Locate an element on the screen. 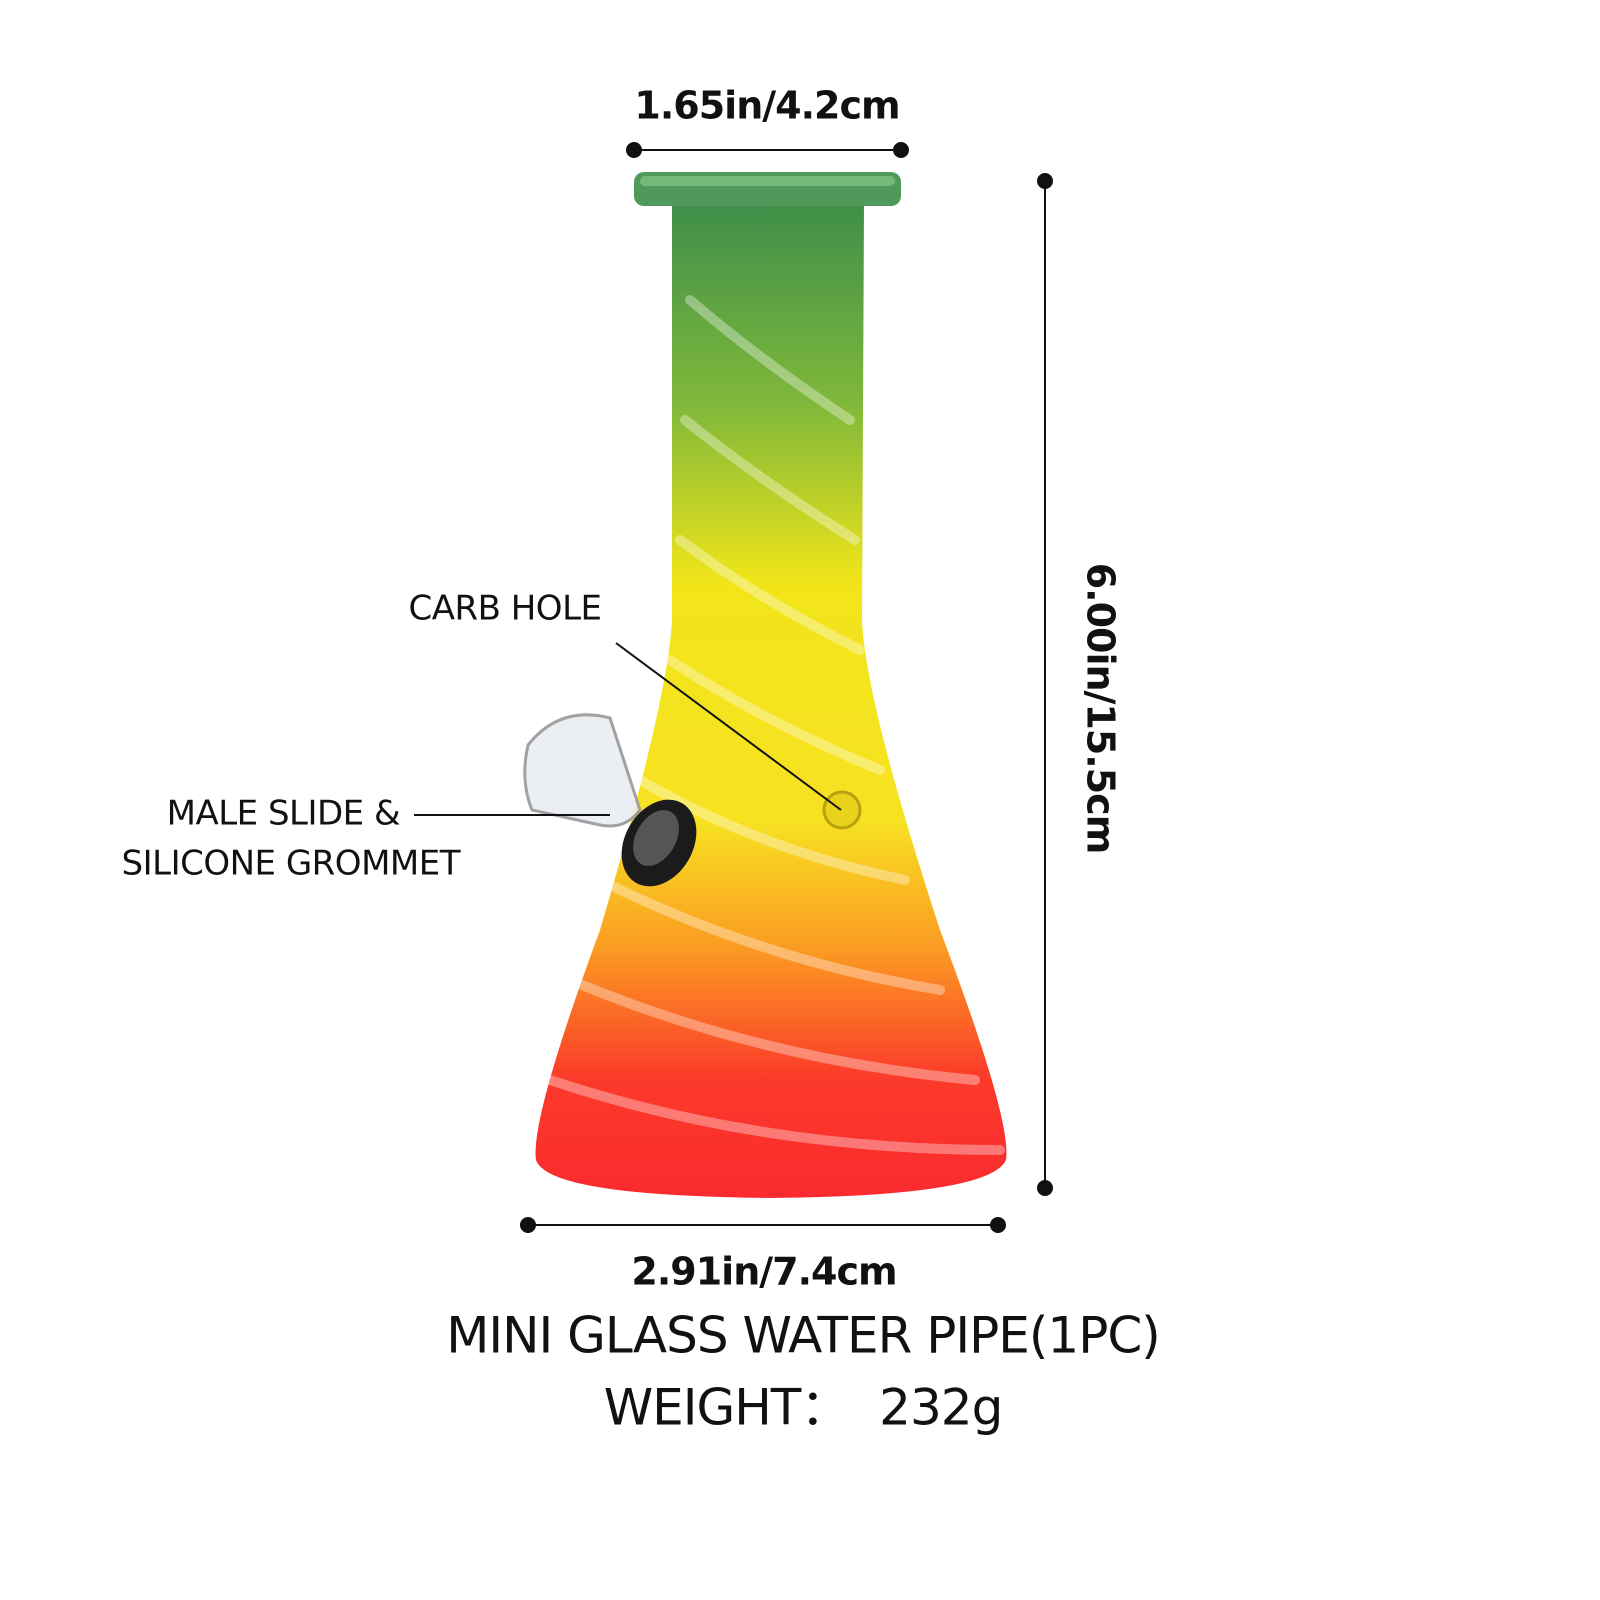 Image resolution: width=1600 pixels, height=1600 pixels. slide-label: SILICONE GROMMET is located at coordinates (291, 864).